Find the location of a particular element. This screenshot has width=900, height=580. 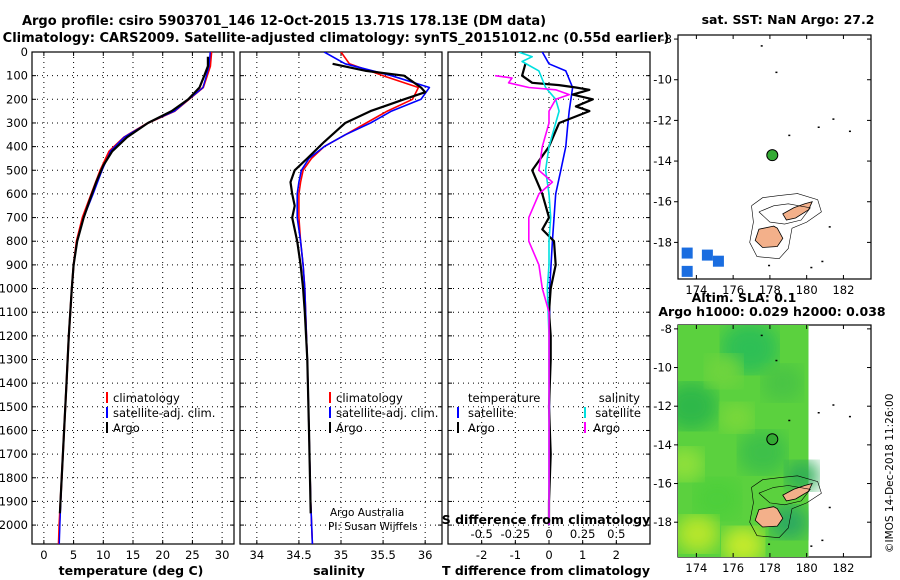

sla-map-content is located at coordinates (764, 441).